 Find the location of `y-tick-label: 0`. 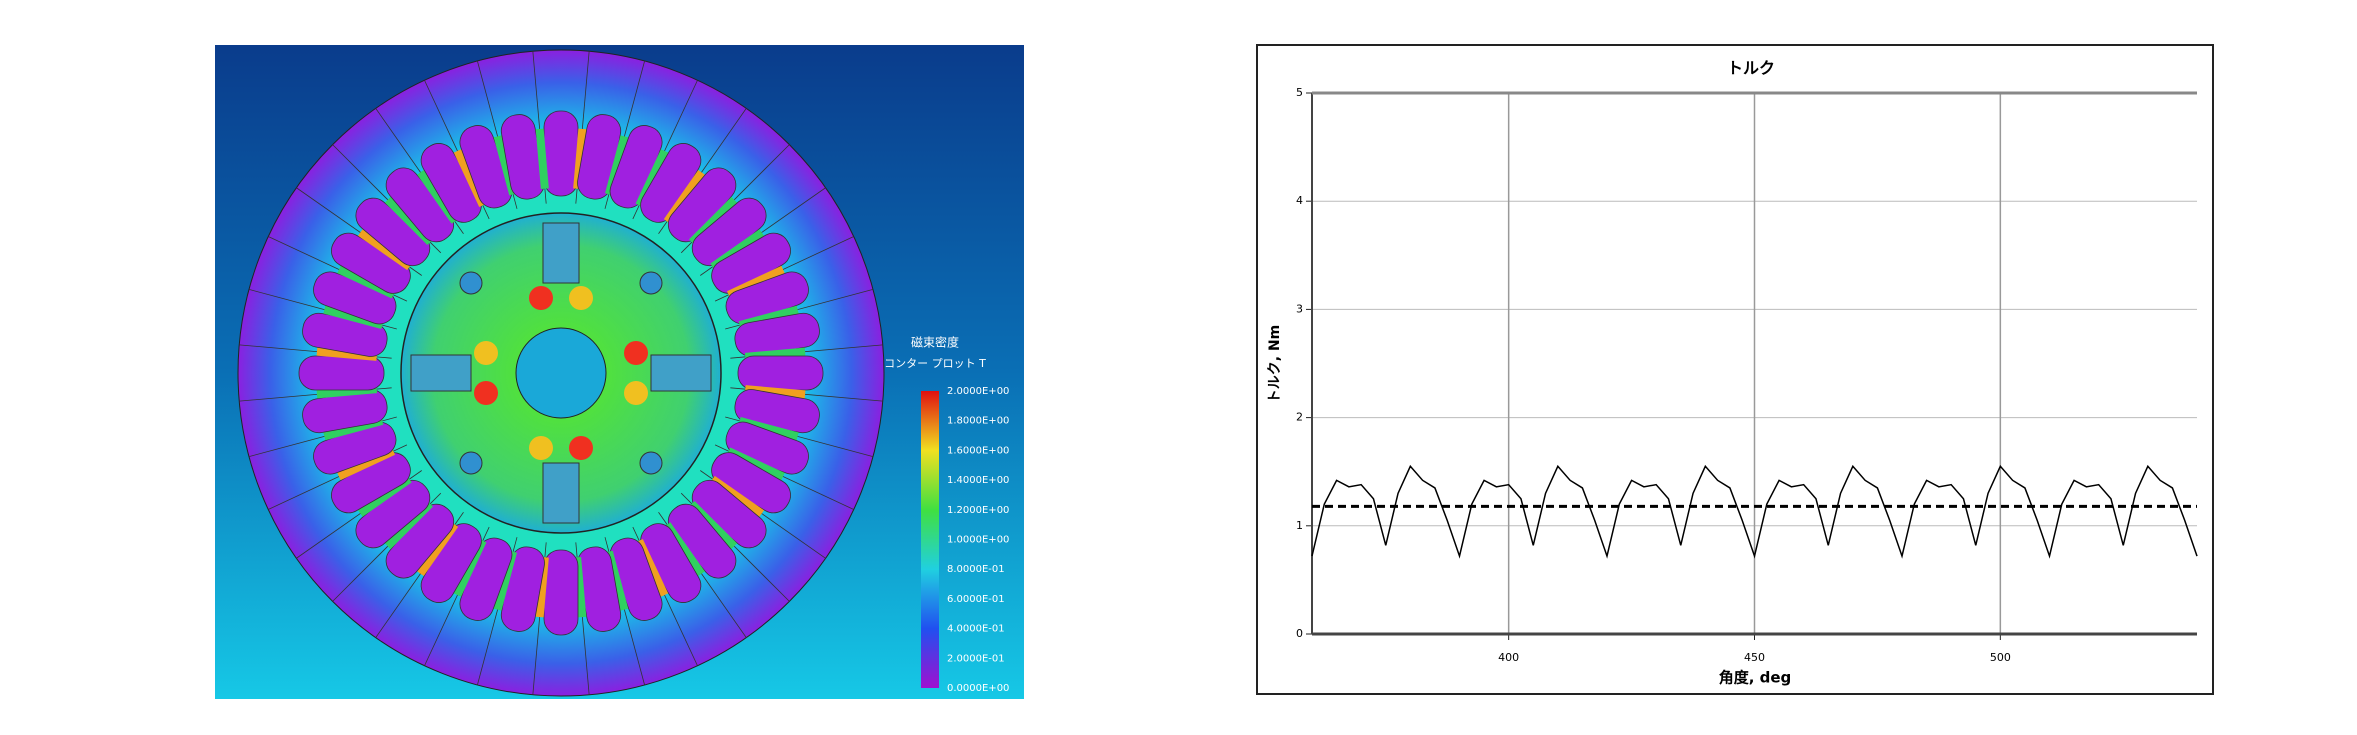

y-tick-label: 0 is located at coordinates (1299, 633).